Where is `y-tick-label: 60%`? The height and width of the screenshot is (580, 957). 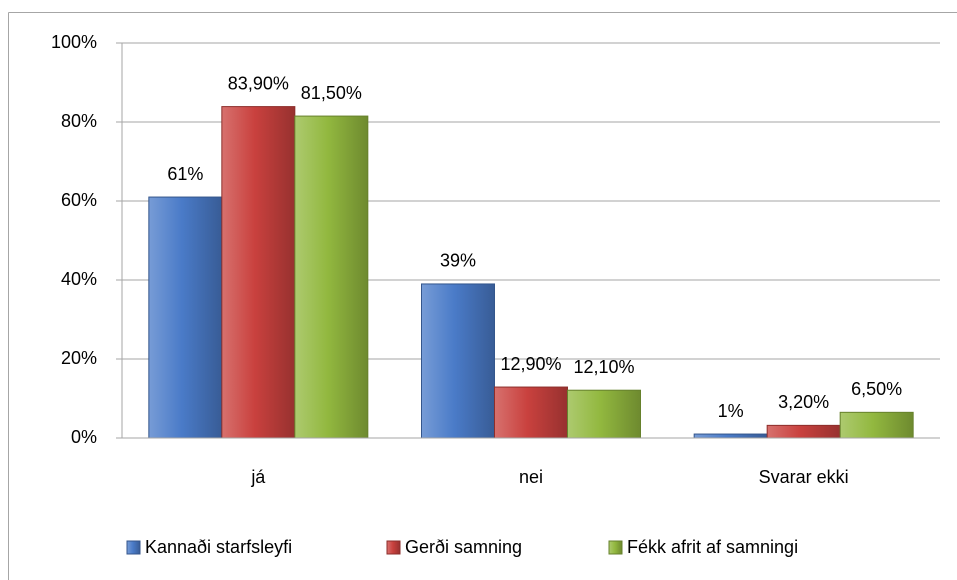
y-tick-label: 60% is located at coordinates (79, 200).